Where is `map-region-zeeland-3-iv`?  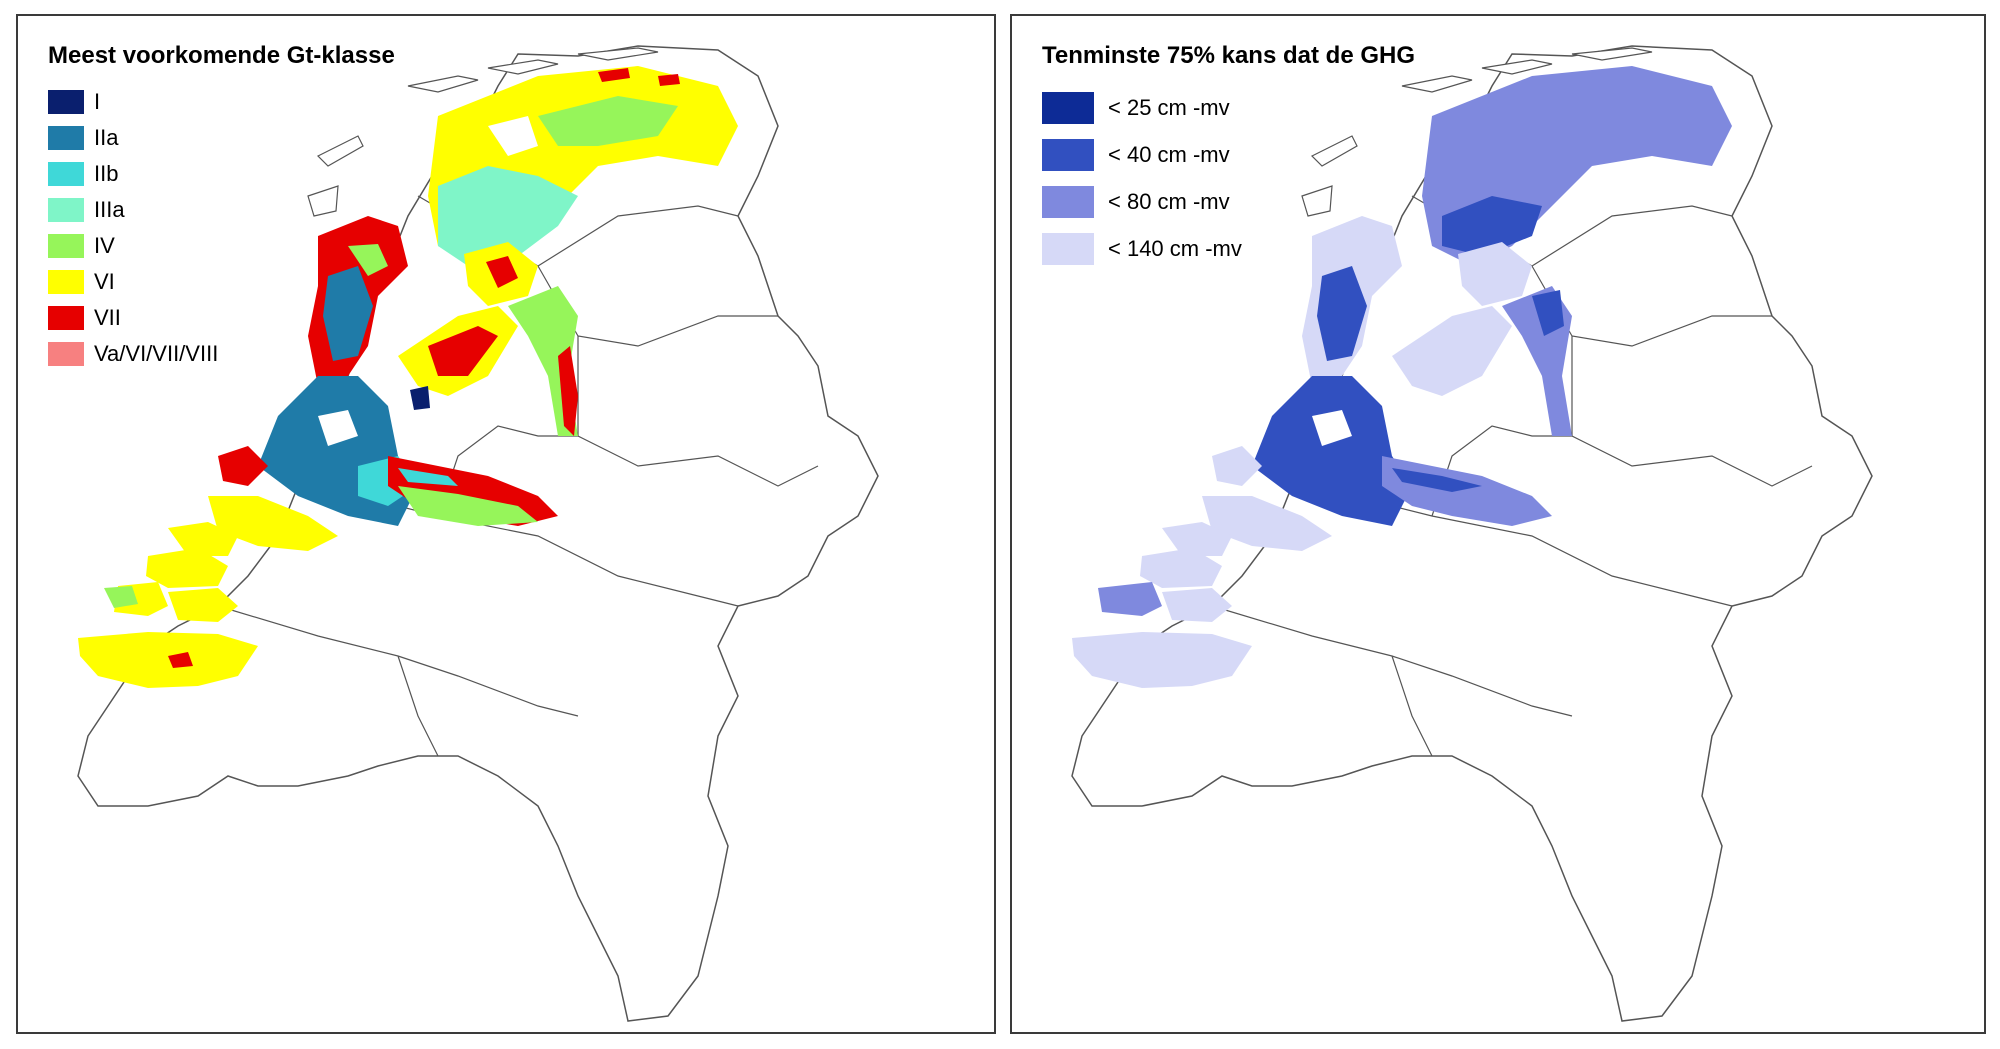
map-region-zeeland-3-iv is located at coordinates (121, 597).